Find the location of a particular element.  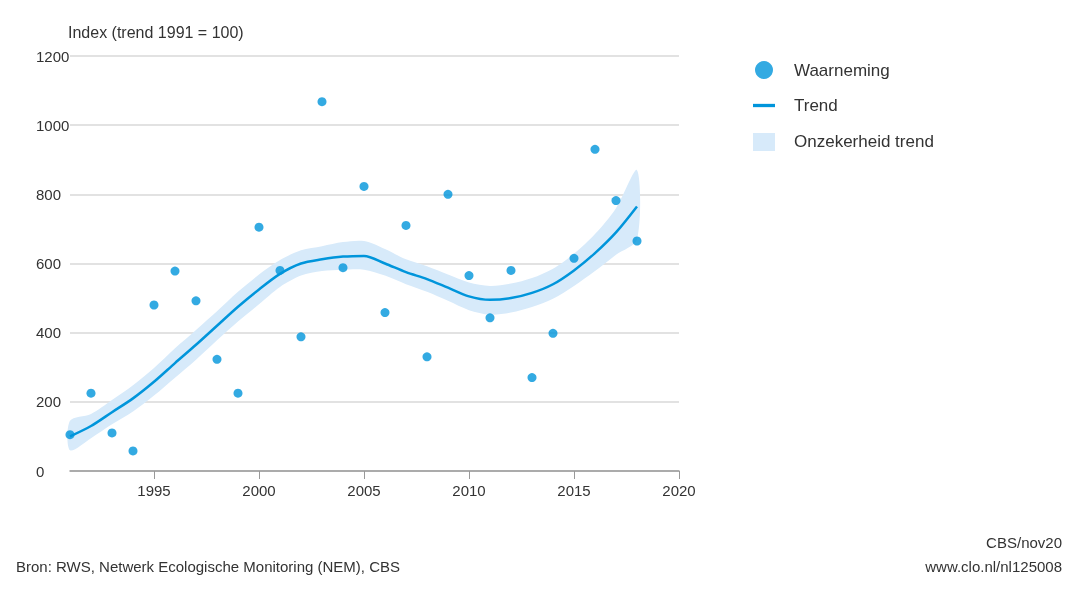

text: Bron: RWS, Netwerk Ecologische Monitoring (NEM), CBS is located at coordinates (208, 566).